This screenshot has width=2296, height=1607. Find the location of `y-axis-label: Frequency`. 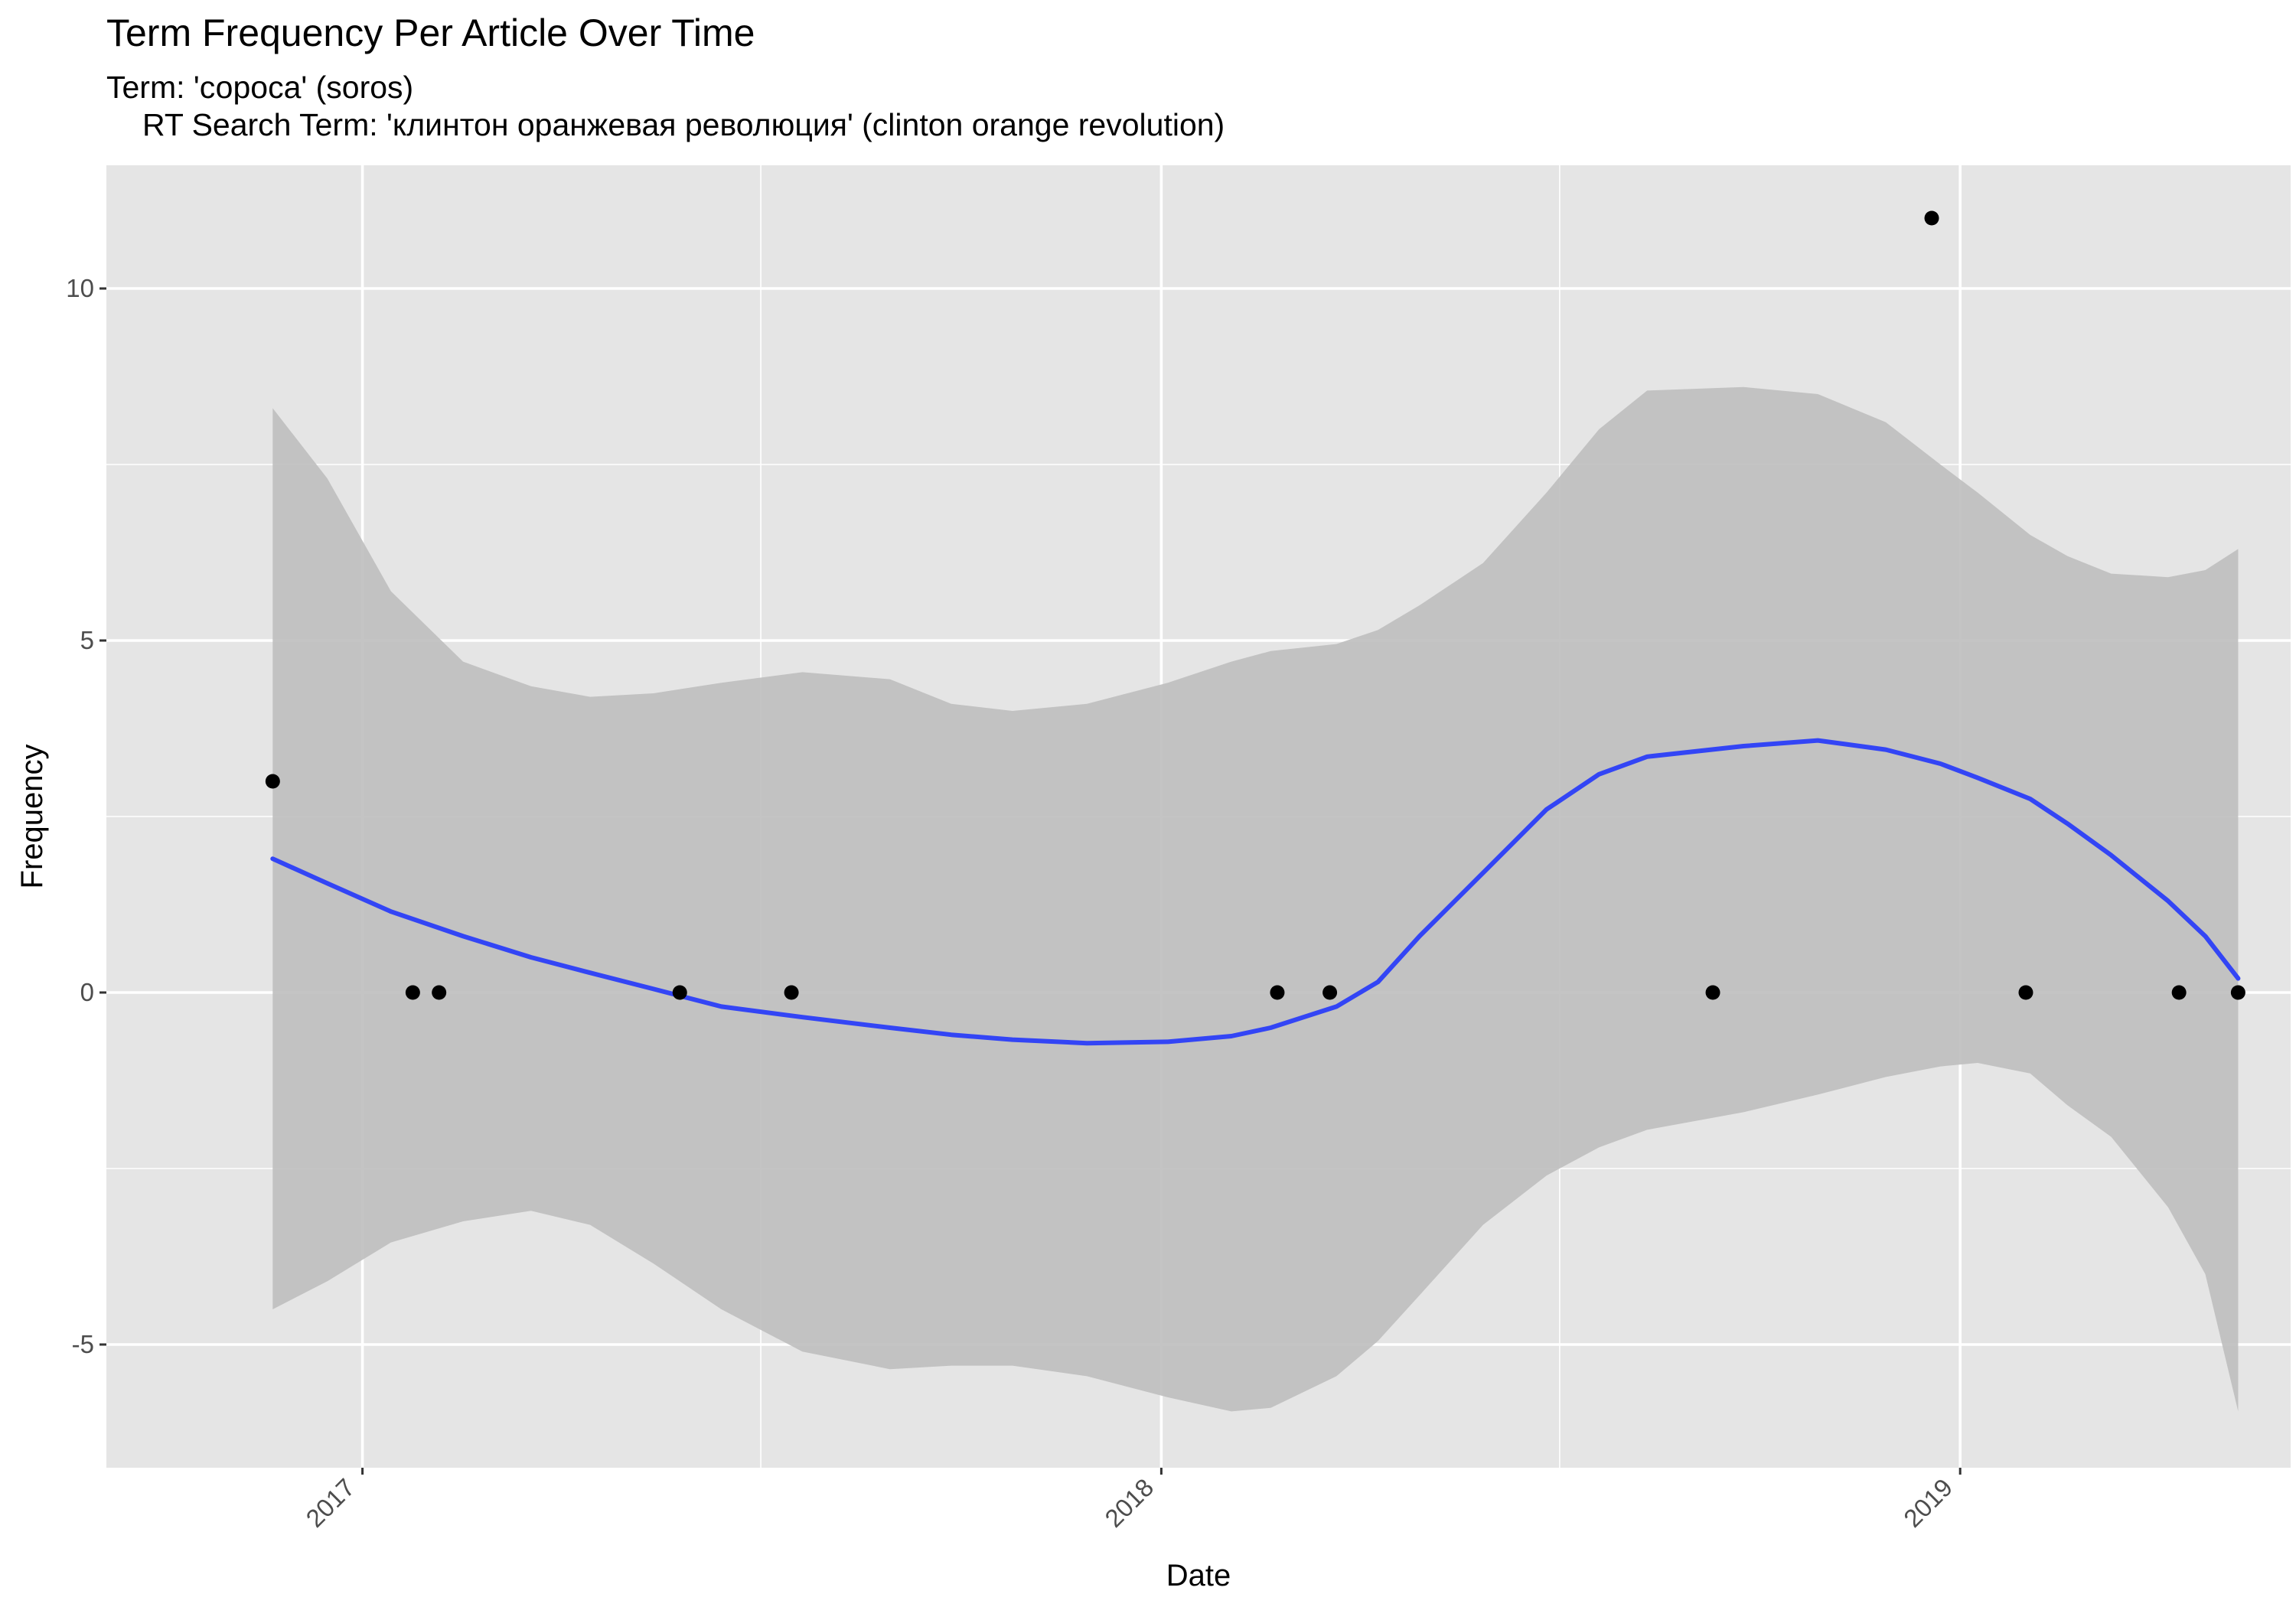

y-axis-label: Frequency is located at coordinates (32, 817).